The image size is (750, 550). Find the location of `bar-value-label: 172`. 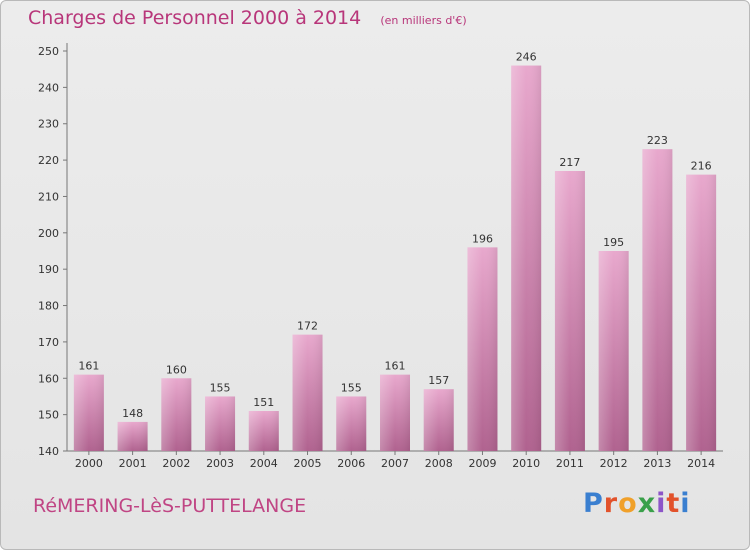

bar-value-label: 172 is located at coordinates (307, 326).